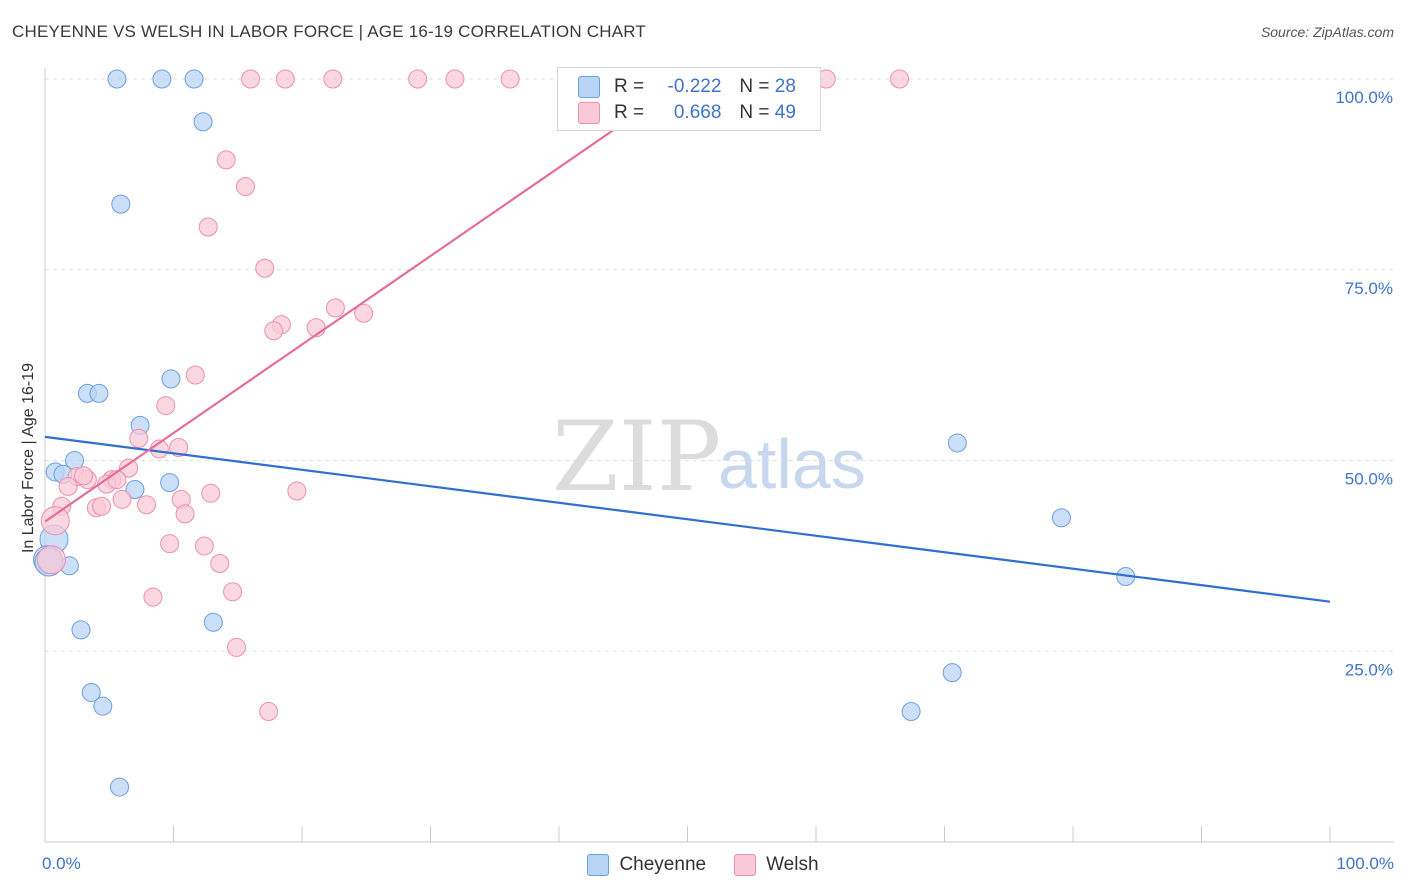 Image resolution: width=1406 pixels, height=892 pixels. Describe the element at coordinates (1365, 863) in the screenshot. I see `x-tick-label-max: 100.0%` at that location.